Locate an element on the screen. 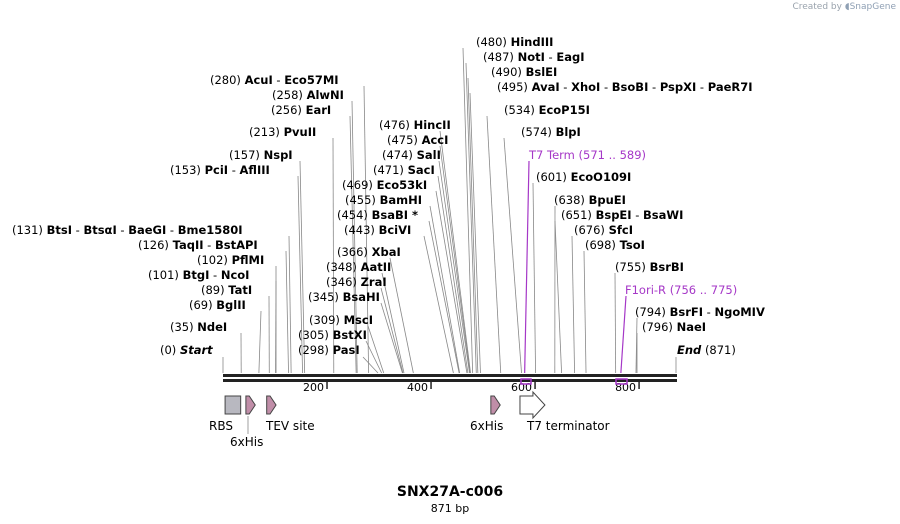  site-name: EcoO109I is located at coordinates (601, 177).